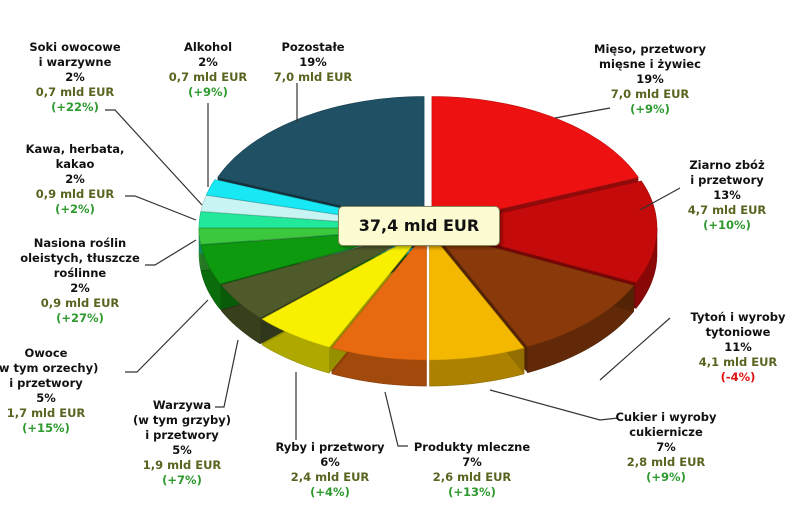 Image resolution: width=800 pixels, height=525 pixels. What do you see at coordinates (738, 347) in the screenshot?
I see `label-percent: 11%` at bounding box center [738, 347].